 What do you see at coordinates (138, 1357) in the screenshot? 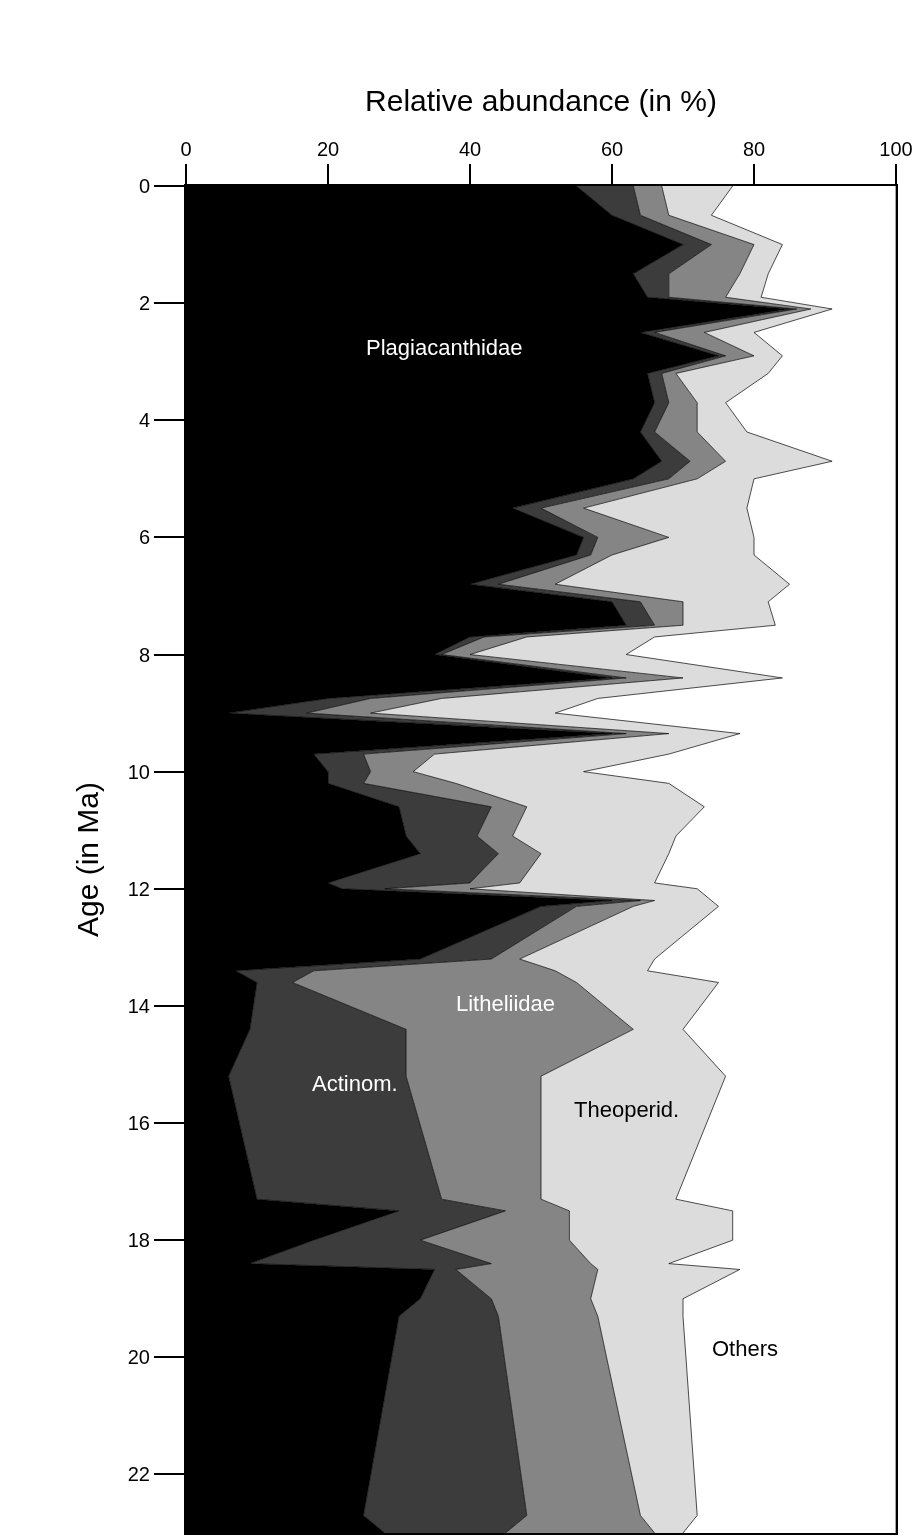
I see `y-tick-label: 20` at bounding box center [138, 1357].